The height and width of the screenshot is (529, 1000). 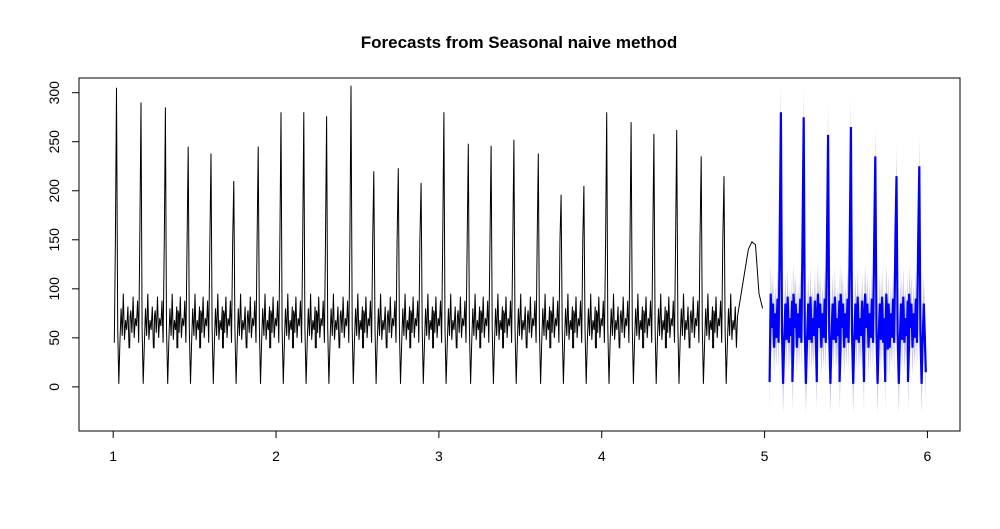 What do you see at coordinates (54, 240) in the screenshot?
I see `y-tick-label: 150` at bounding box center [54, 240].